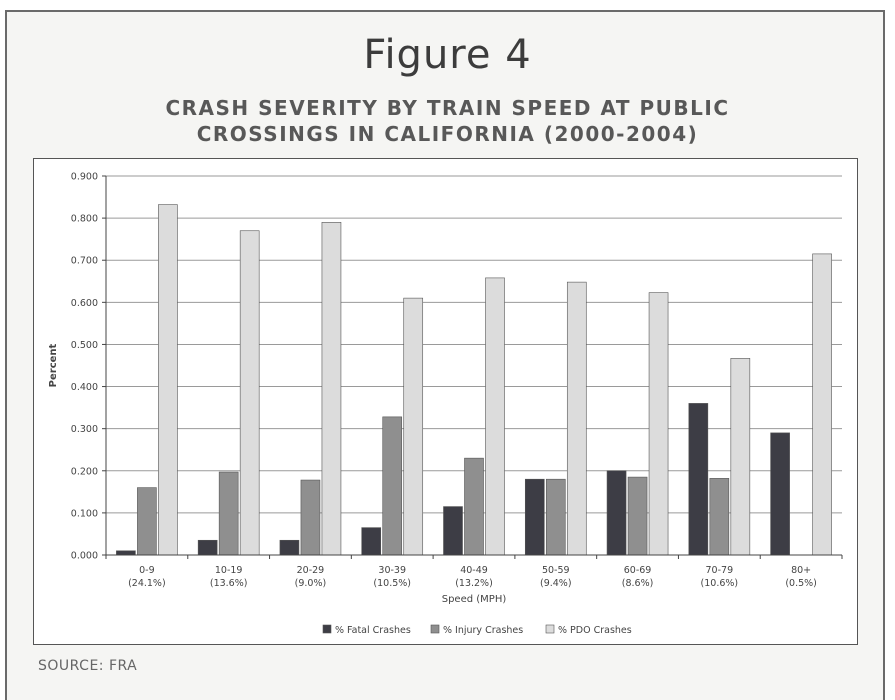 This screenshot has height=700, width=895. What do you see at coordinates (53, 365) in the screenshot?
I see `y-axis-label: Percent` at bounding box center [53, 365].